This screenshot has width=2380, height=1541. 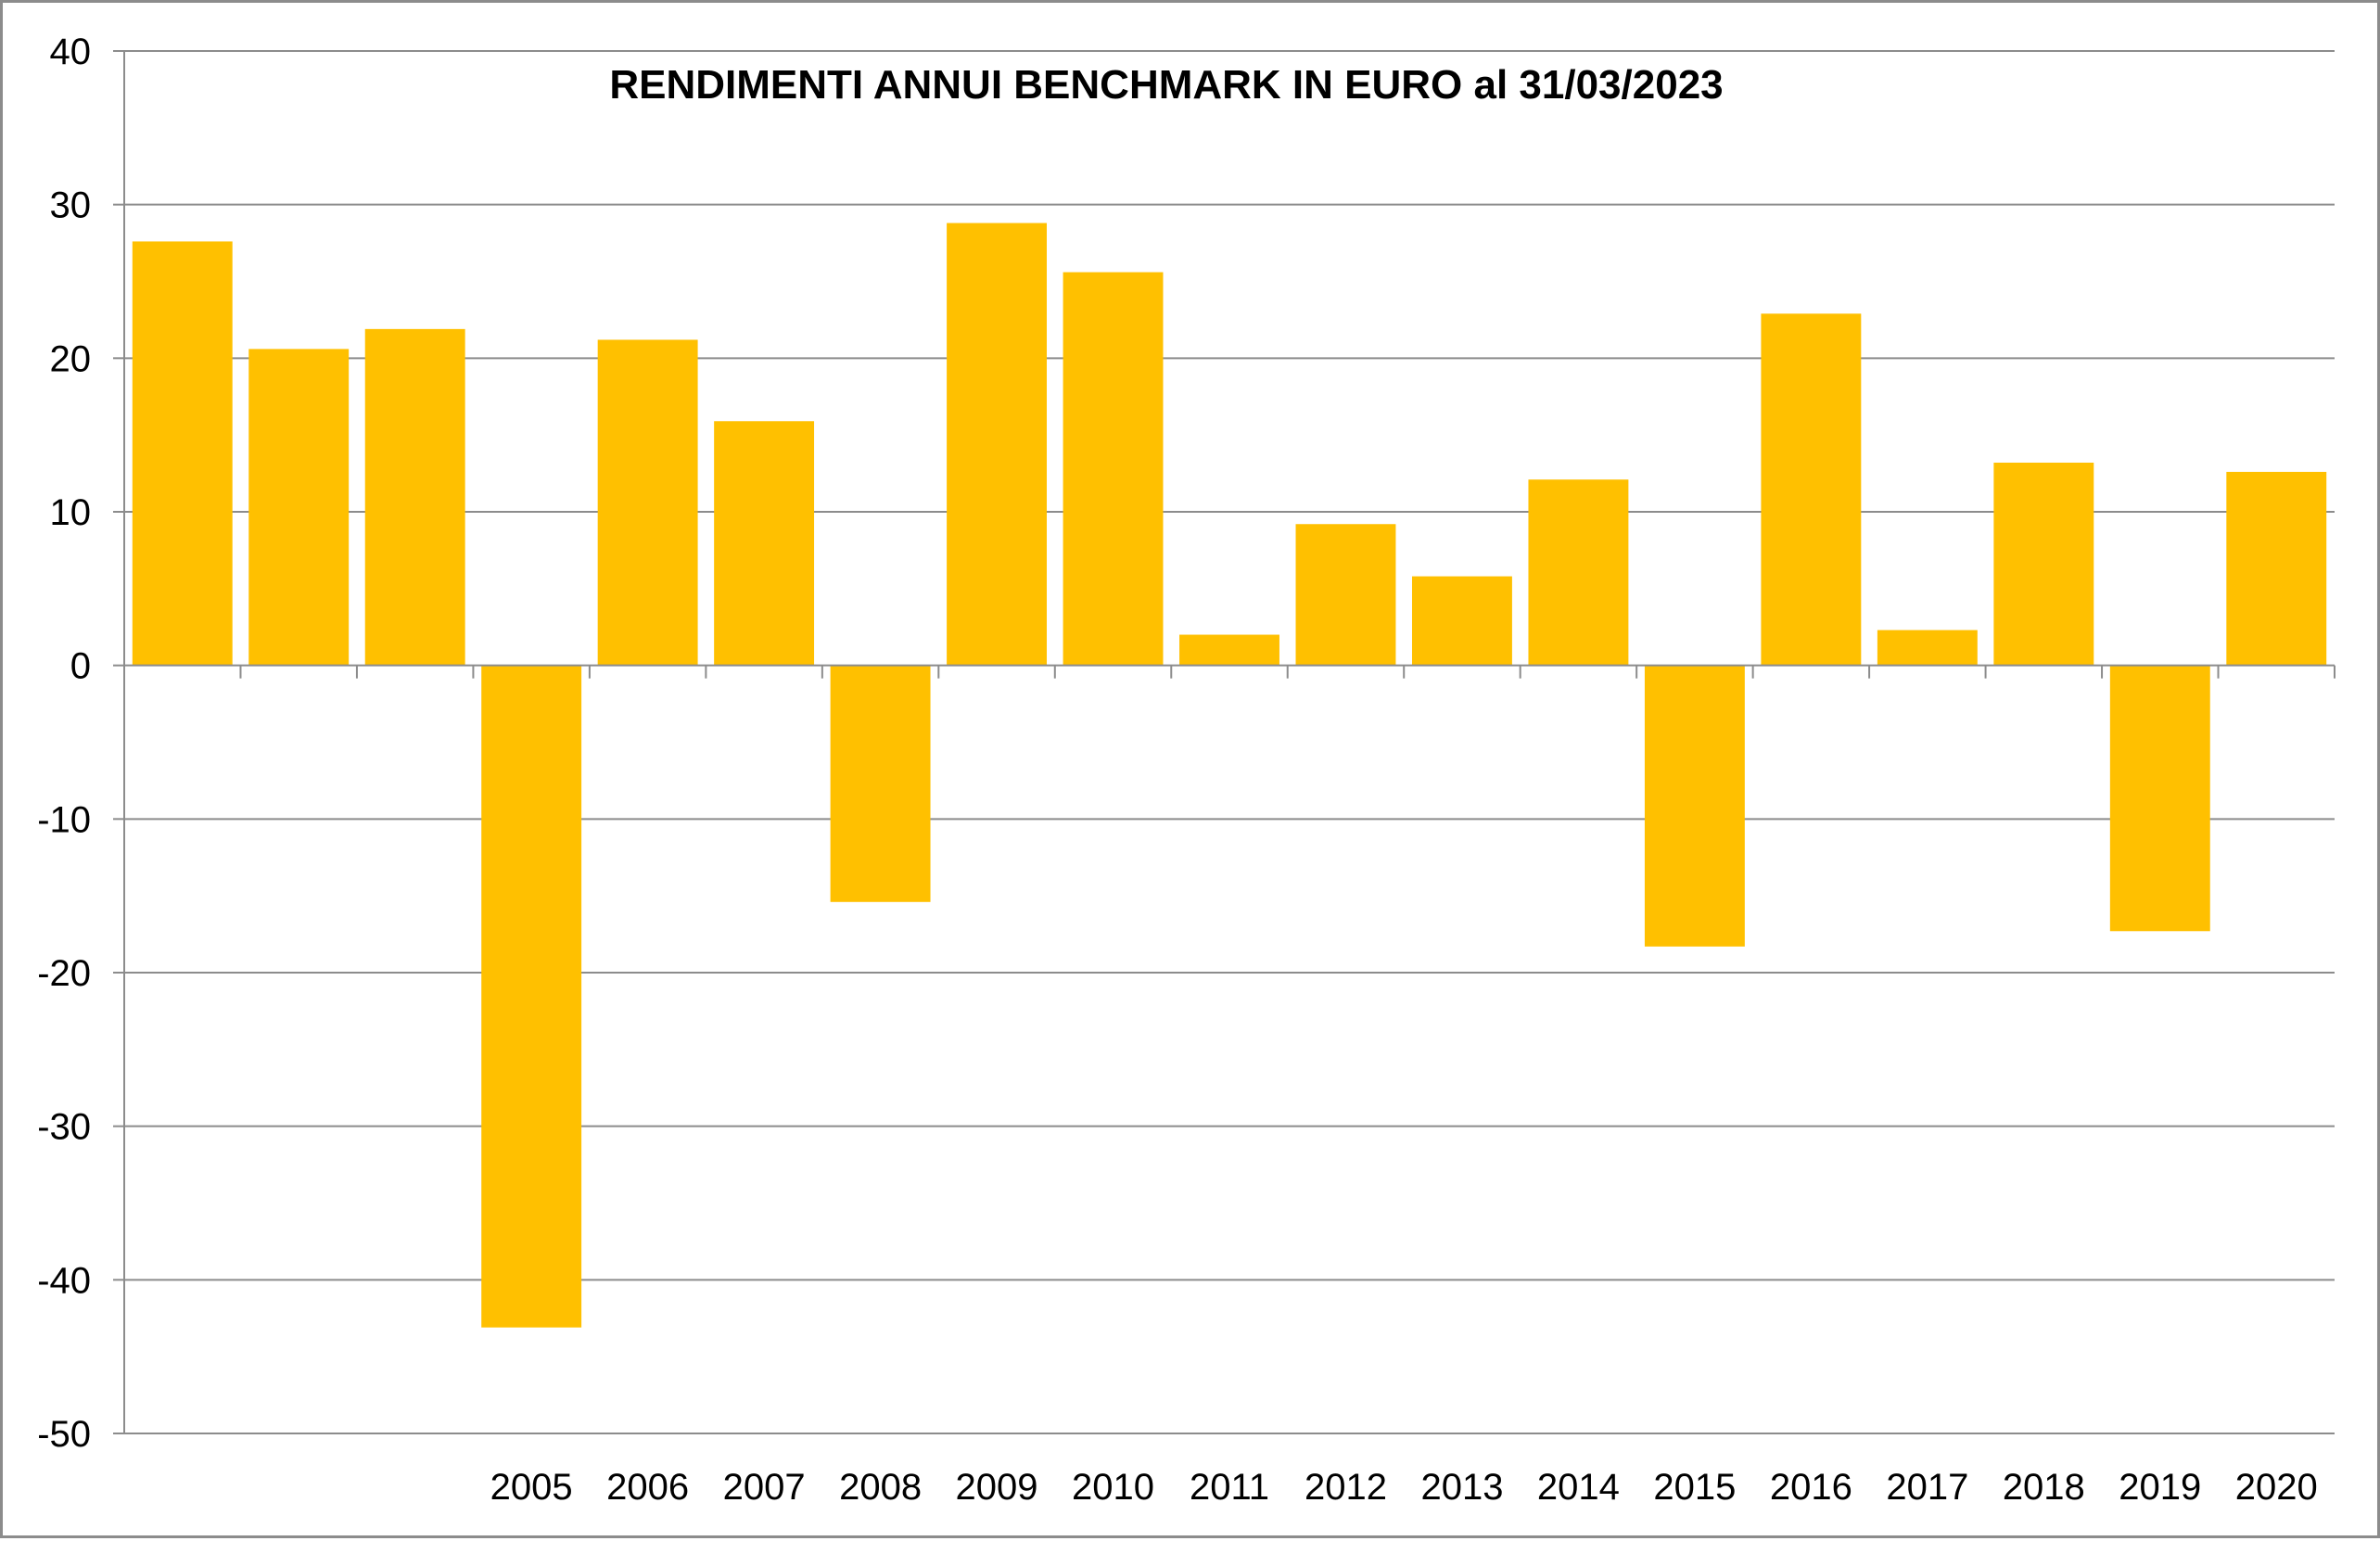 I want to click on y-tick-labels: 40 30 20 10 0 -10 -20 -30 -40 -50, so click(x=64, y=744).